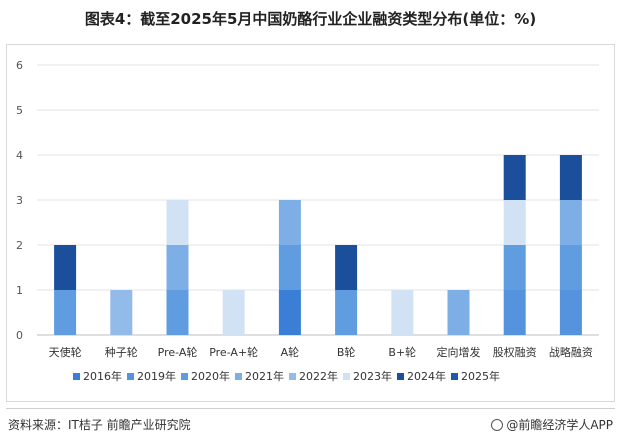 The height and width of the screenshot is (448, 621). What do you see at coordinates (346, 352) in the screenshot?
I see `x-category-label: B轮` at bounding box center [346, 352].